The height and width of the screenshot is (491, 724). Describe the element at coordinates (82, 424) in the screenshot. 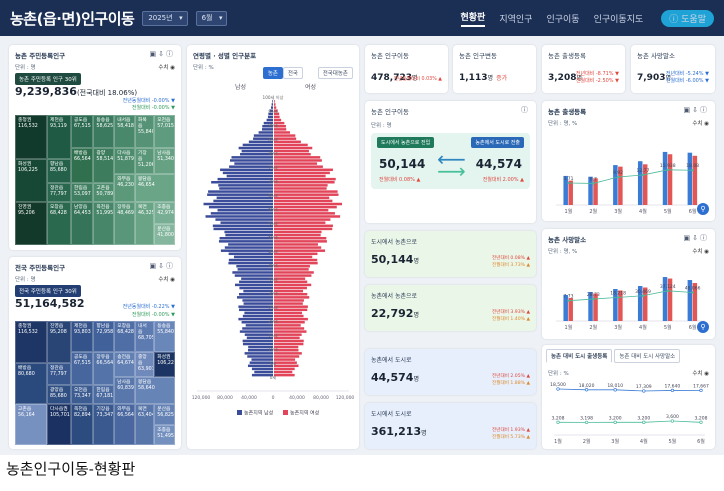

I see `treemap-cell: 옥천읍 82,894` at that location.